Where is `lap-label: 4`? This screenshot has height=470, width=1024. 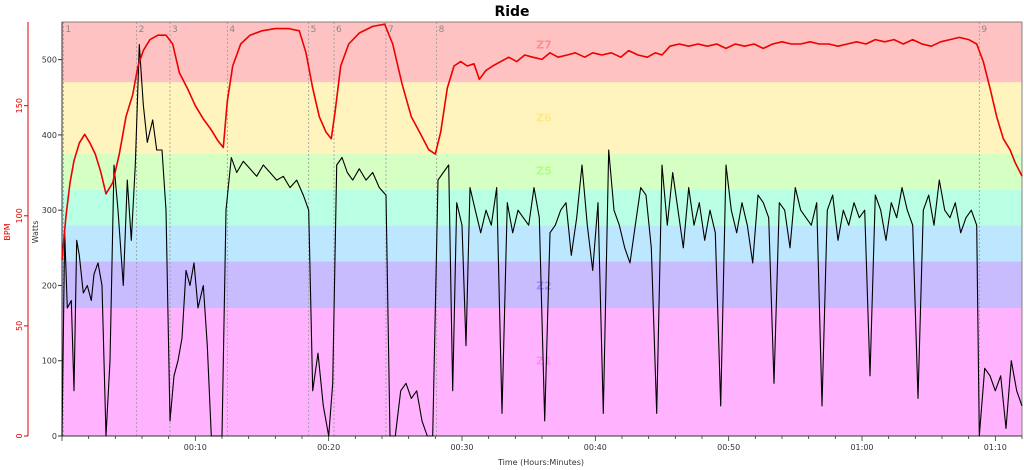 lap-label: 4 is located at coordinates (232, 30).